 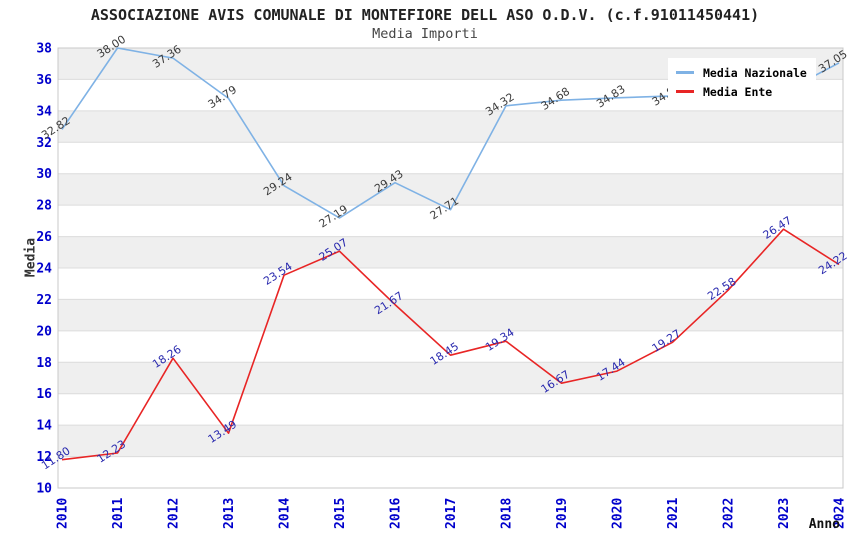 I want to click on x-tick-label: 2013, so click(x=229, y=513).